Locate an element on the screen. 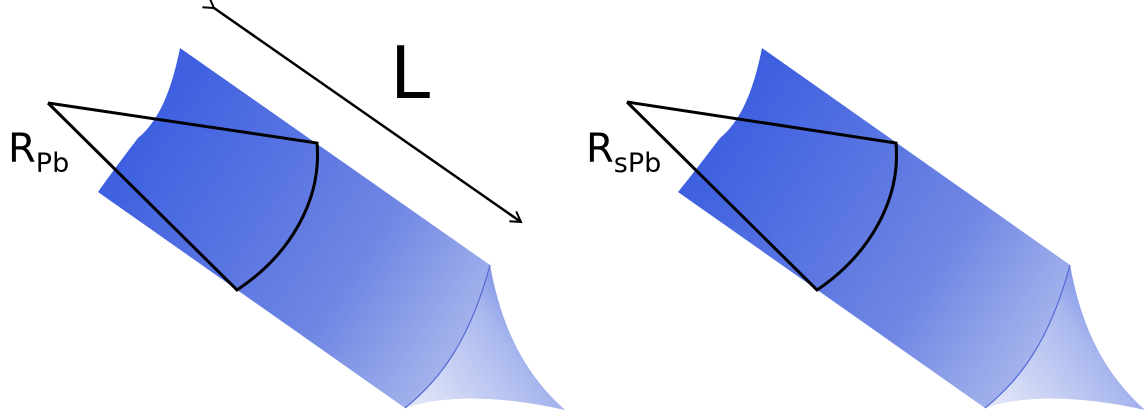 This screenshot has height=414, width=1145. right-radius-sector-outline is located at coordinates (762, 196).